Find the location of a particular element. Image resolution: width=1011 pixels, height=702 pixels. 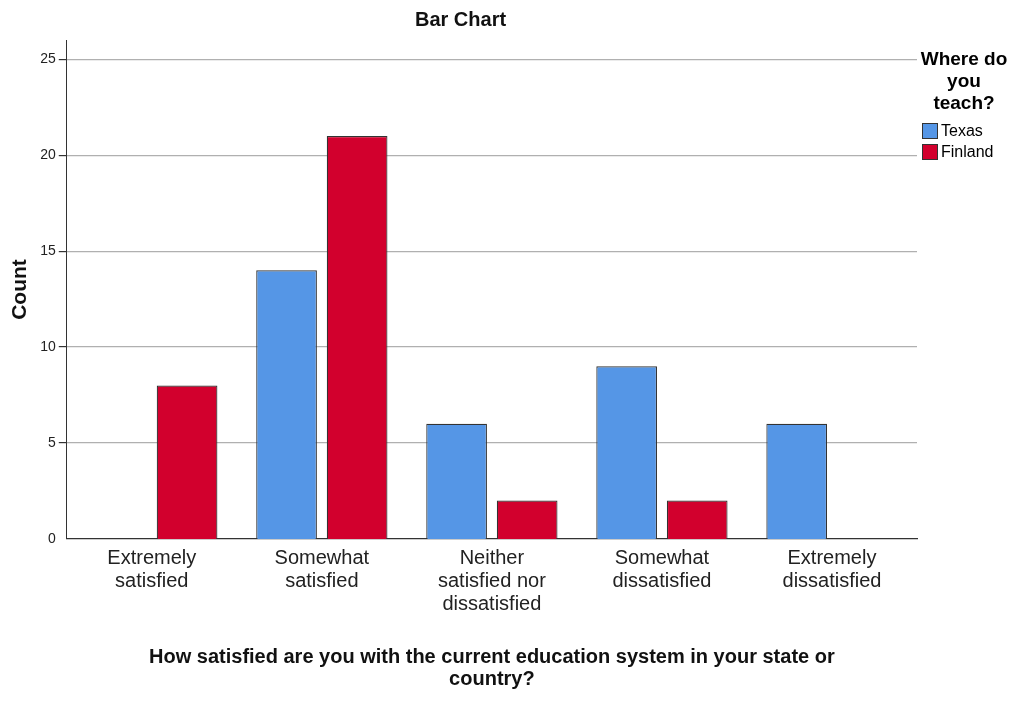

x-tick-label: Somewhat dissatisfied is located at coordinates (662, 569).